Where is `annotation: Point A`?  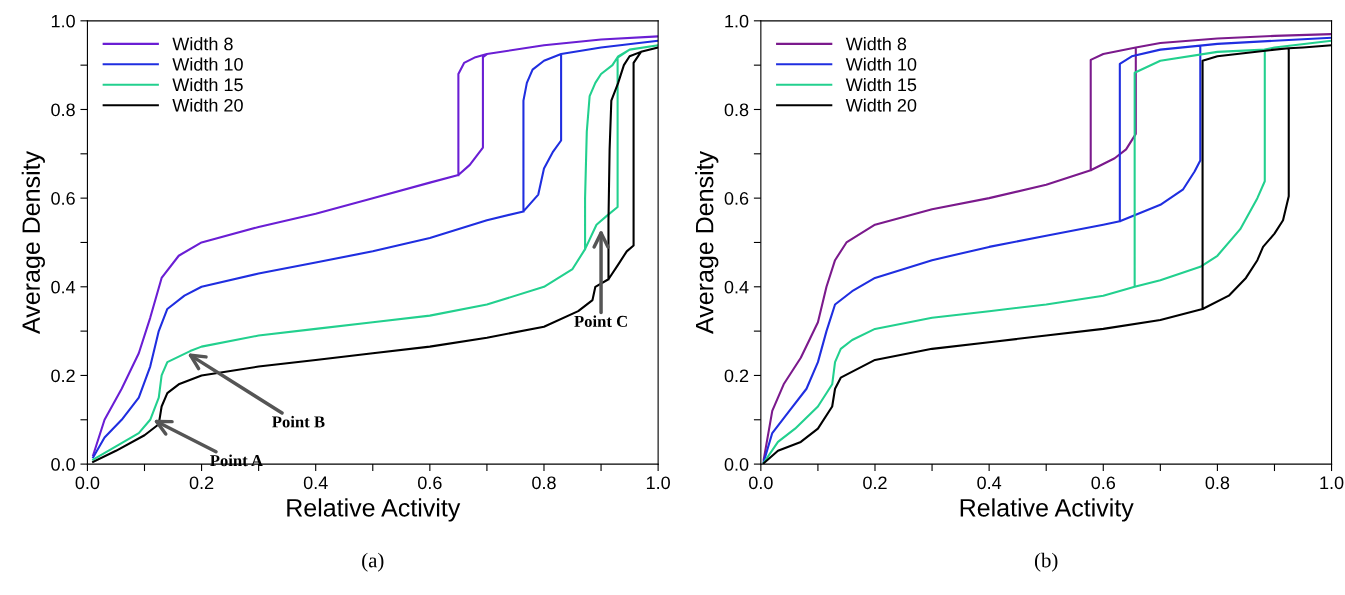 annotation: Point A is located at coordinates (236, 460).